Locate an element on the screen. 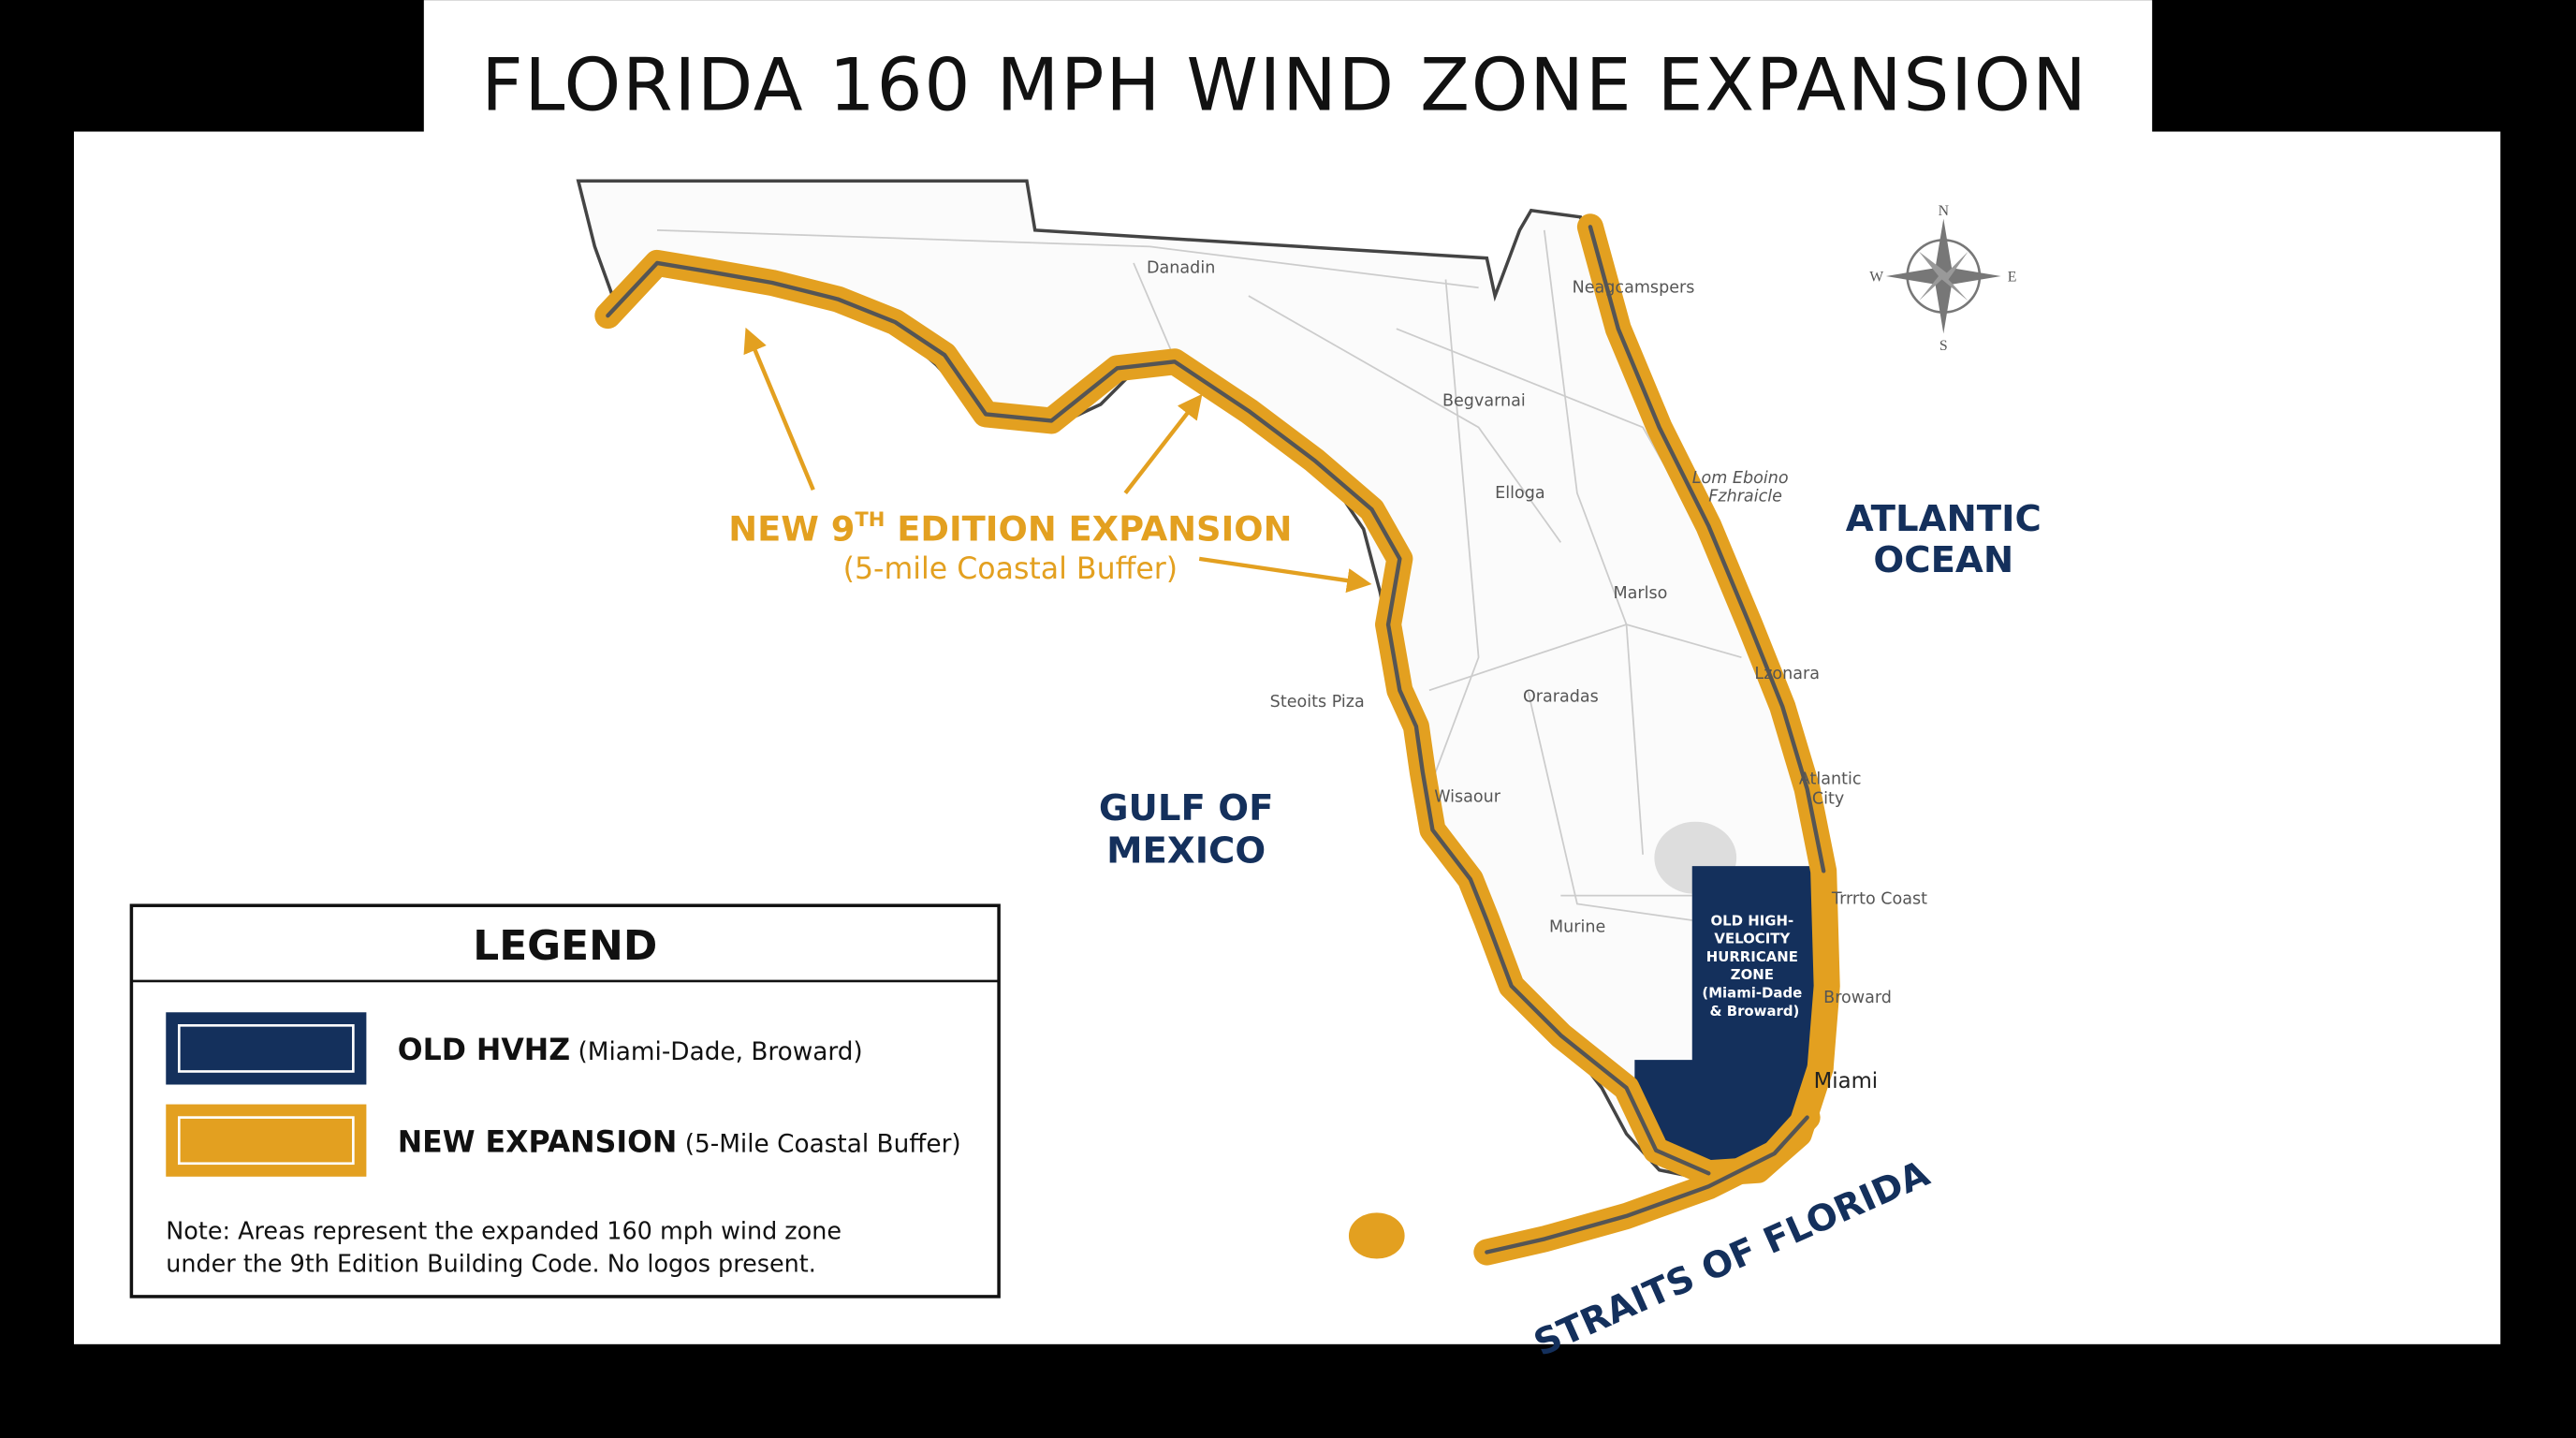 This screenshot has width=2576, height=1438. place: Atlantic is located at coordinates (1831, 779).